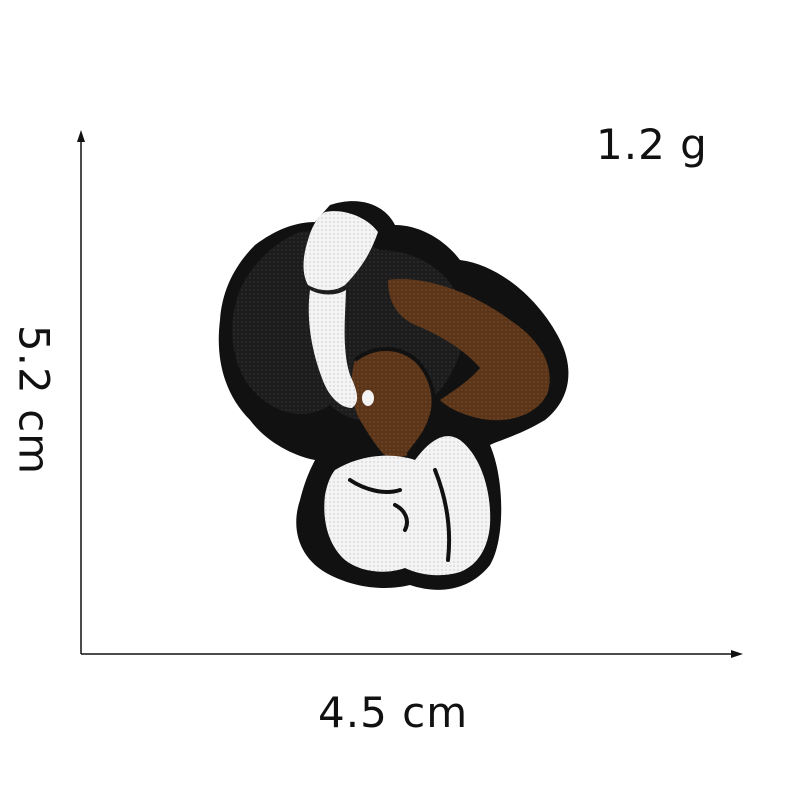 The width and height of the screenshot is (800, 800). I want to click on patch-arm, so click(469, 350).